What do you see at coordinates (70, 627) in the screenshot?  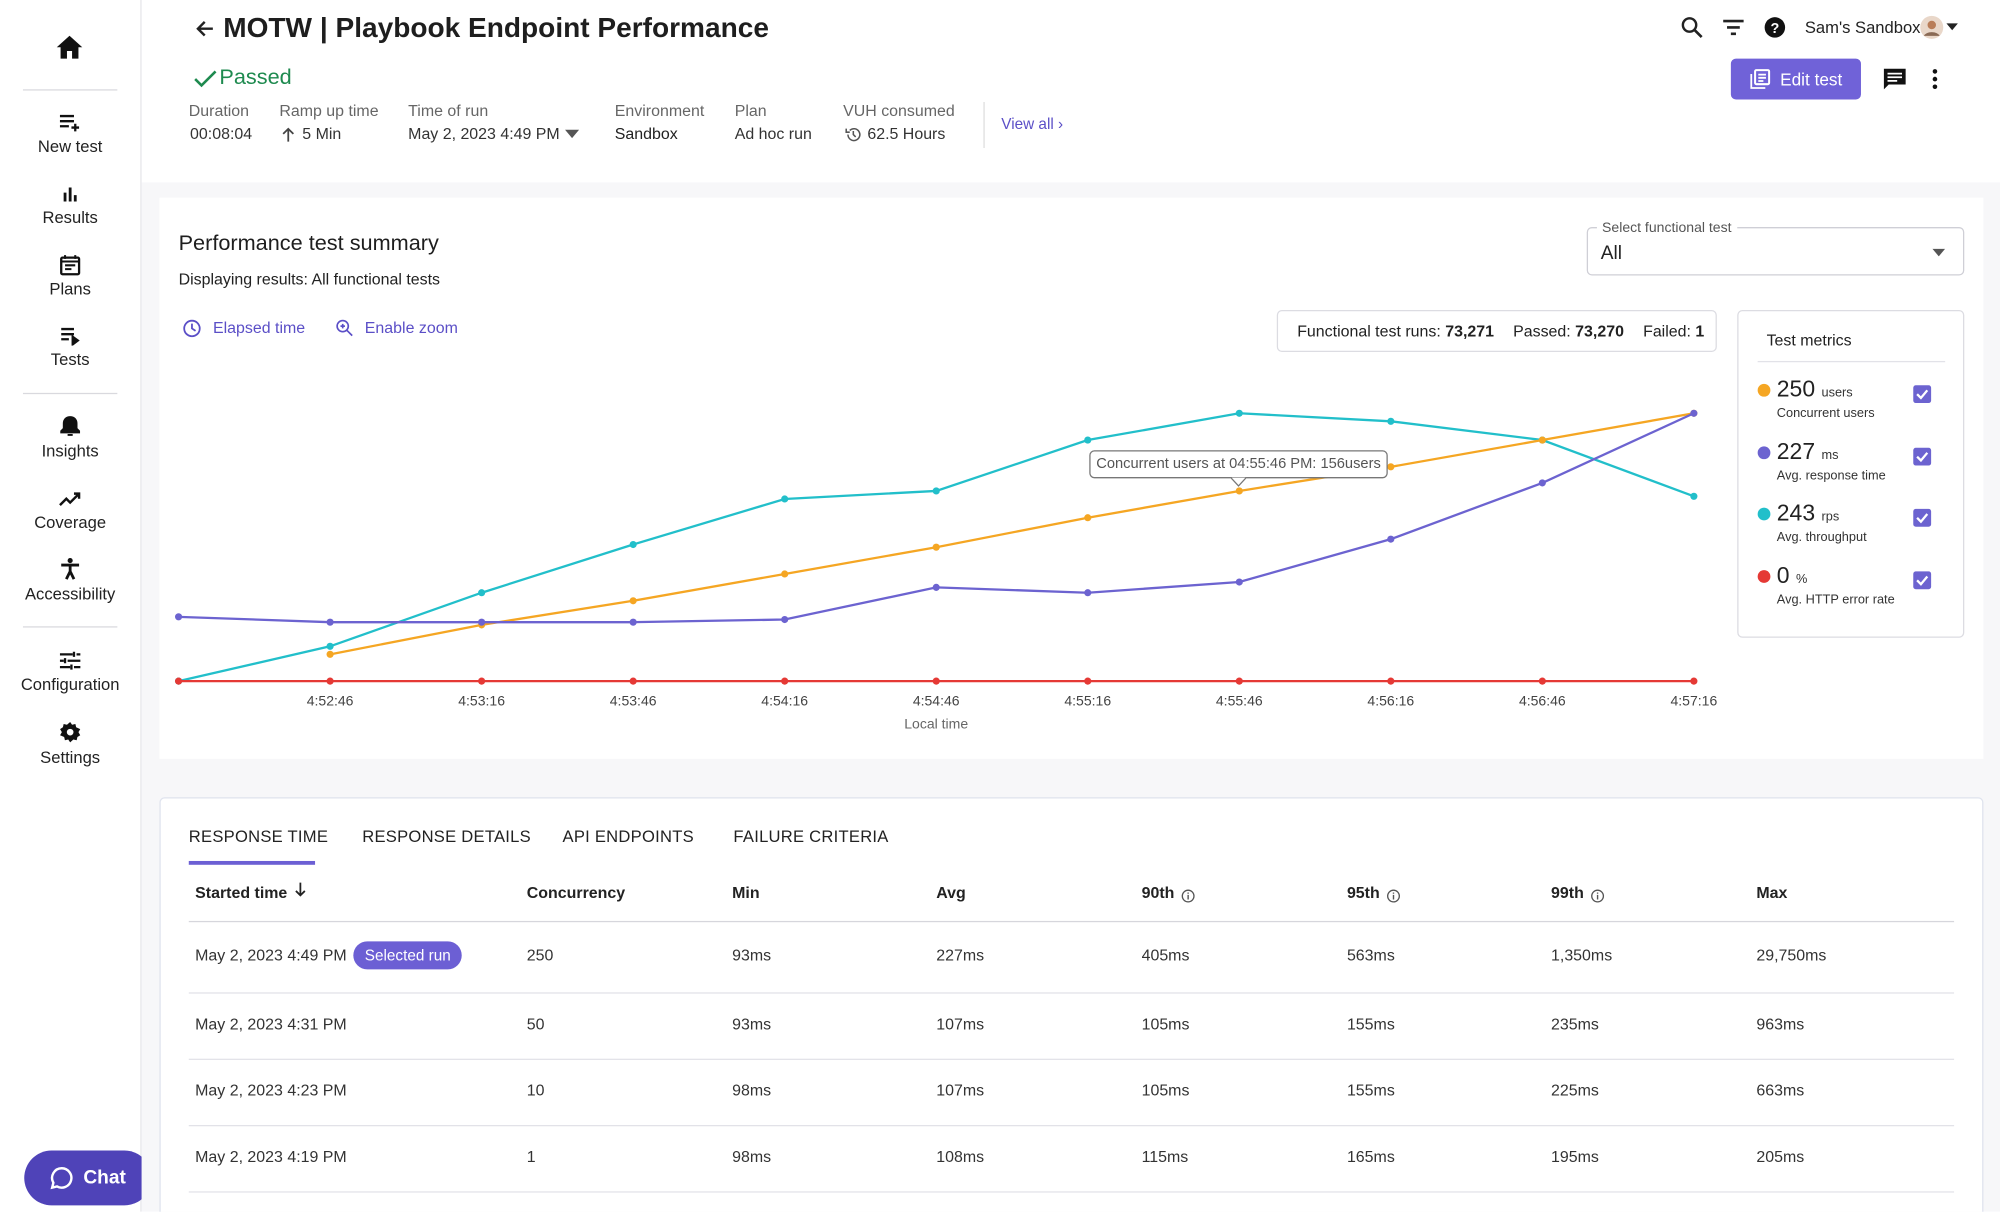 I see `separator` at bounding box center [70, 627].